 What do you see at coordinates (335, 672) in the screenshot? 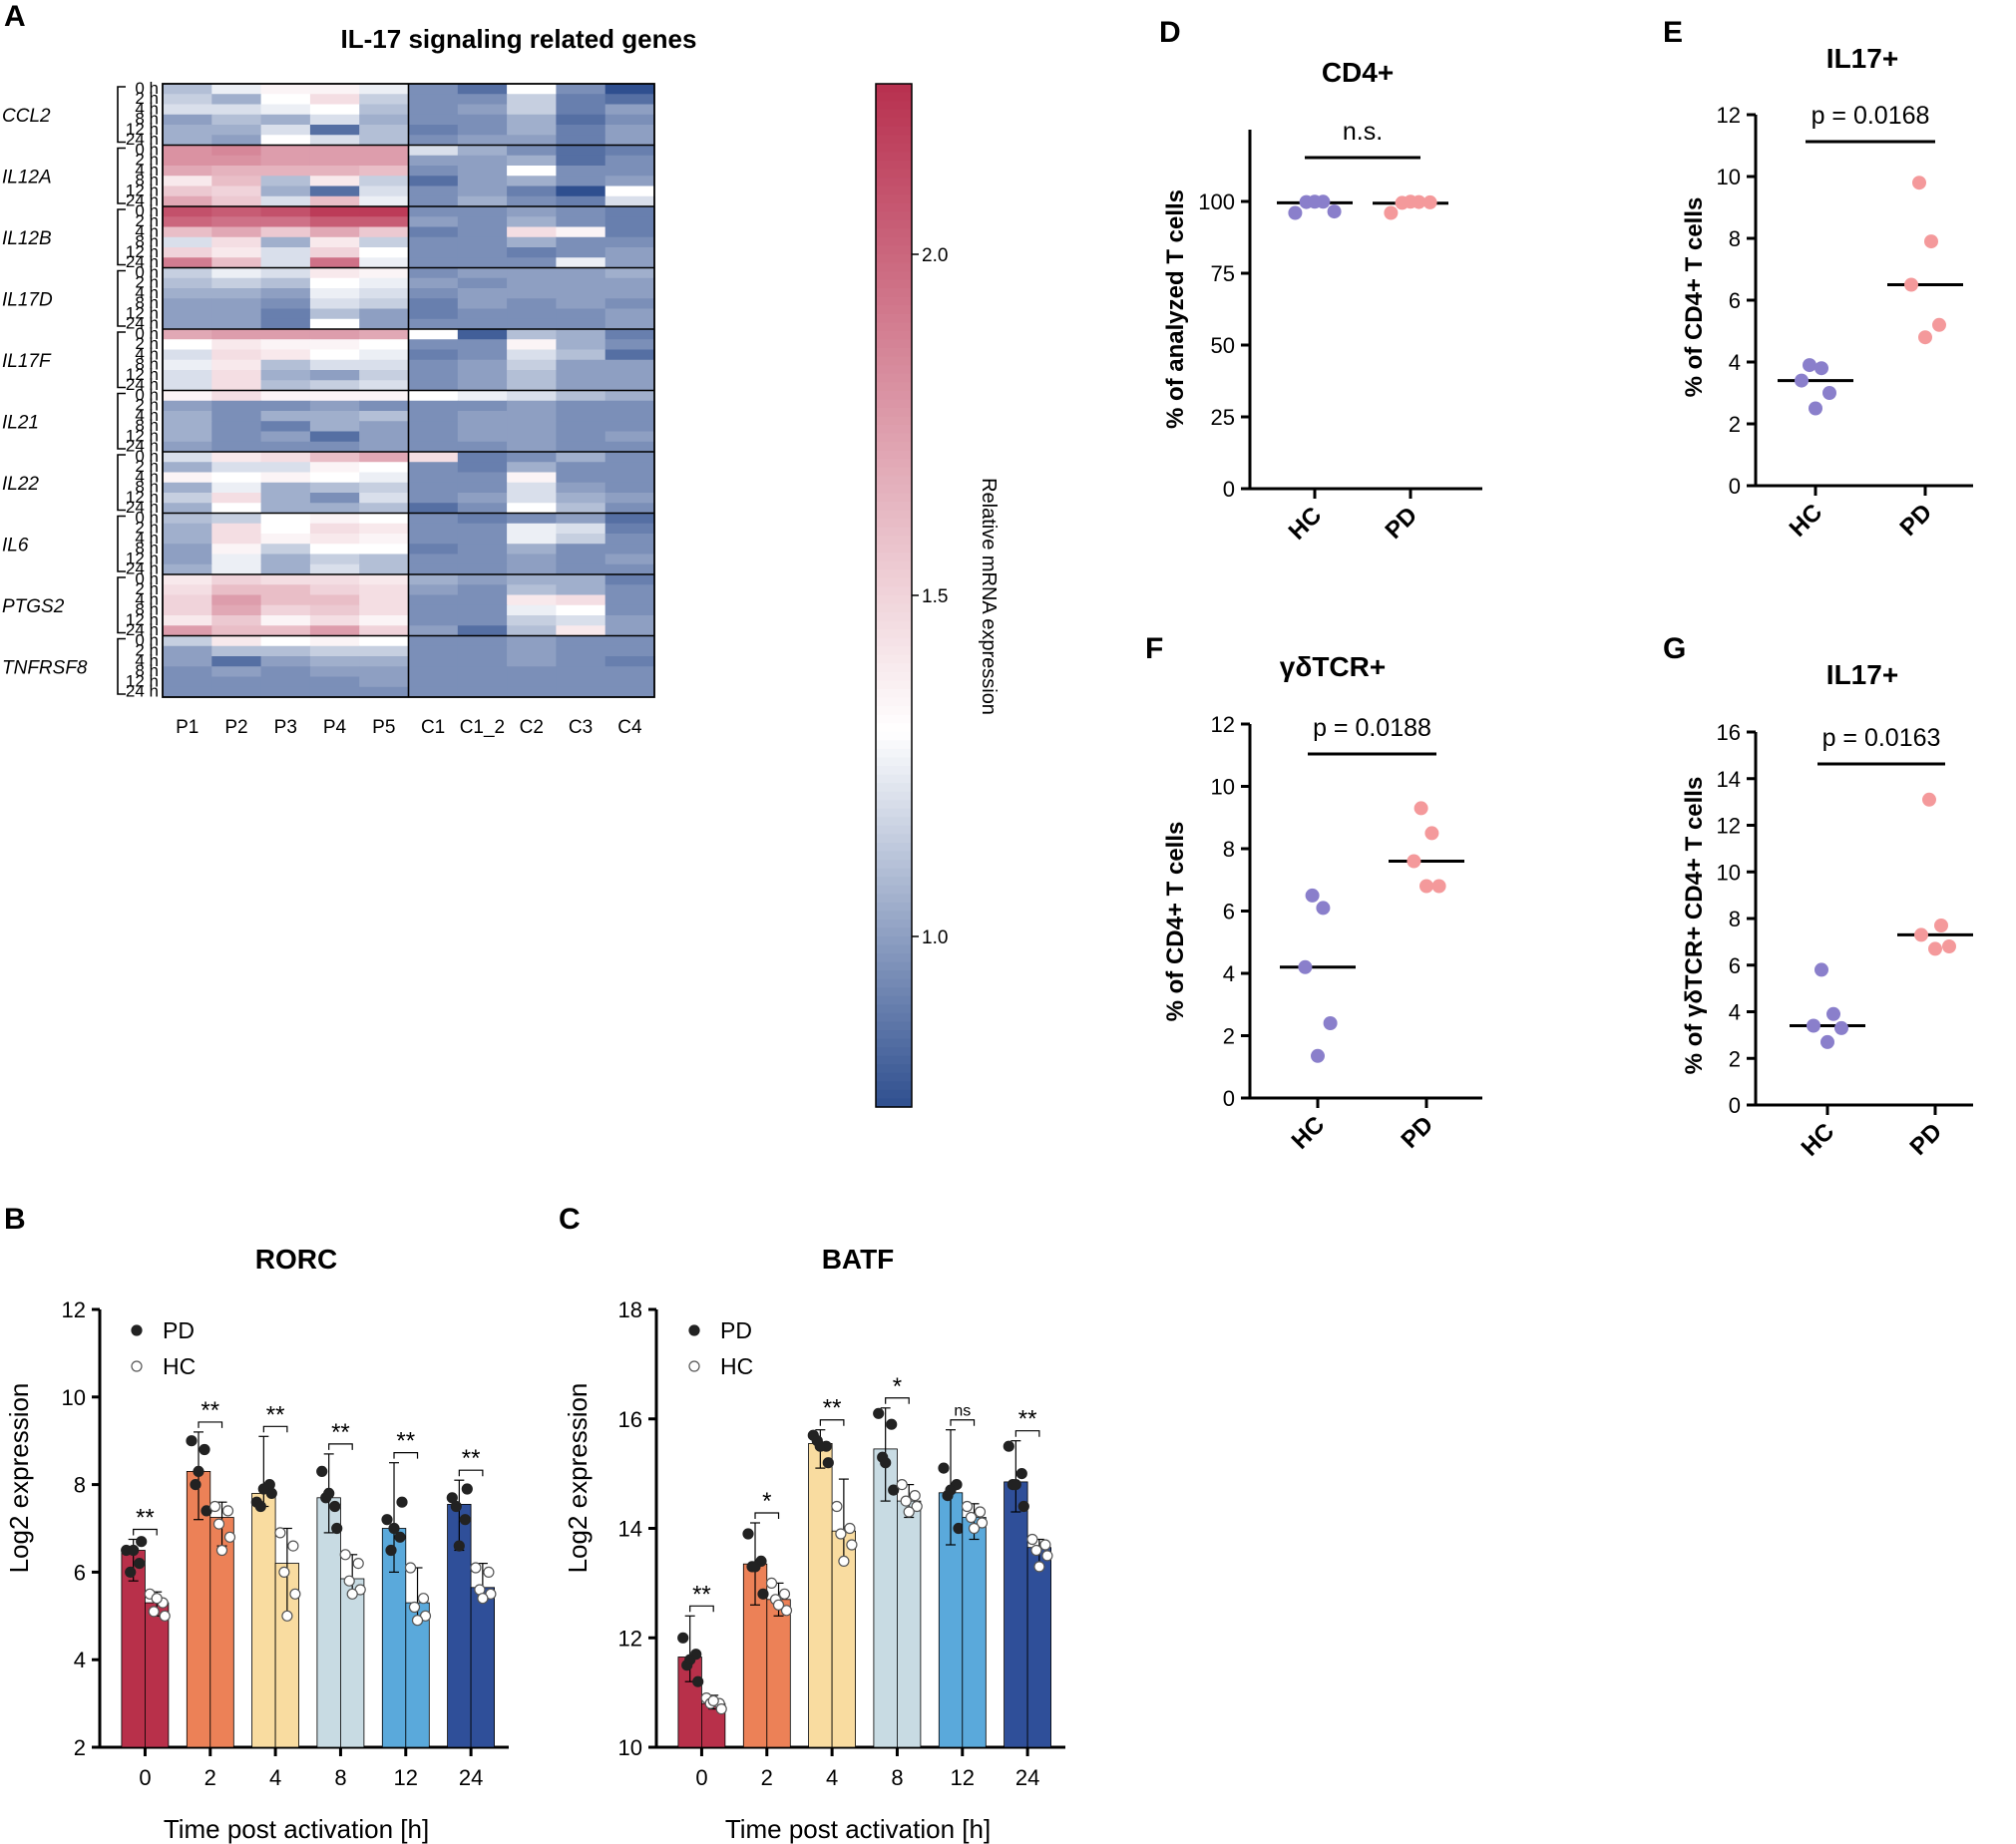
I see `heatmap-cell-tnfrsf8-3-p4` at bounding box center [335, 672].